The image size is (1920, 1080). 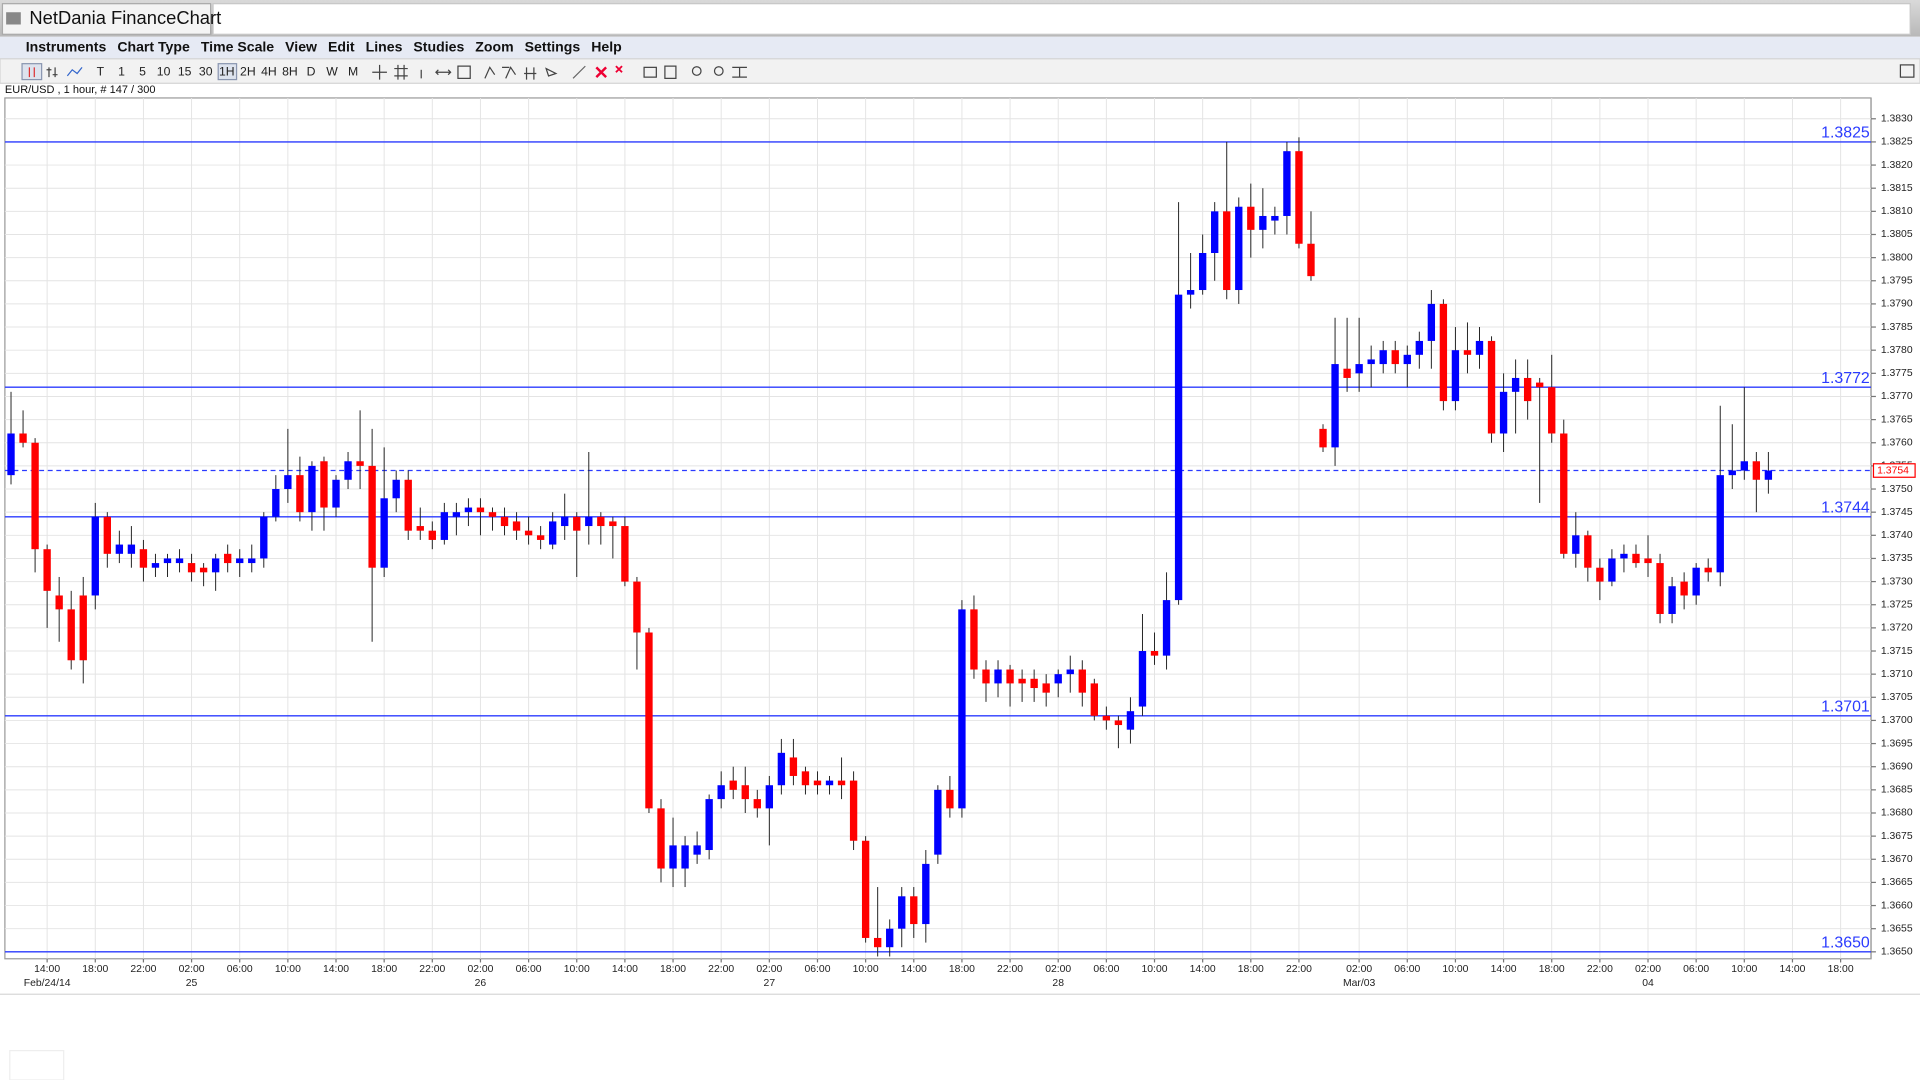 I want to click on level-label: 1.3825, so click(x=1845, y=133).